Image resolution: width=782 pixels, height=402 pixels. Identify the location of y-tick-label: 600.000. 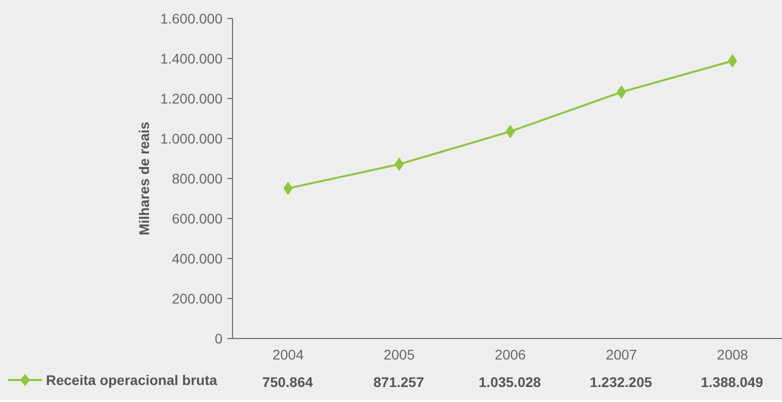
(197, 218).